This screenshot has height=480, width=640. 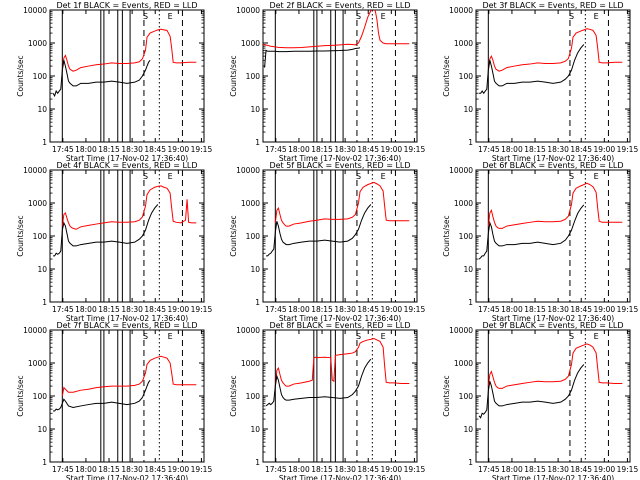 What do you see at coordinates (552, 325) in the screenshot?
I see `panel-title: Det 9f BLACK = Events, RED = LLD` at bounding box center [552, 325].